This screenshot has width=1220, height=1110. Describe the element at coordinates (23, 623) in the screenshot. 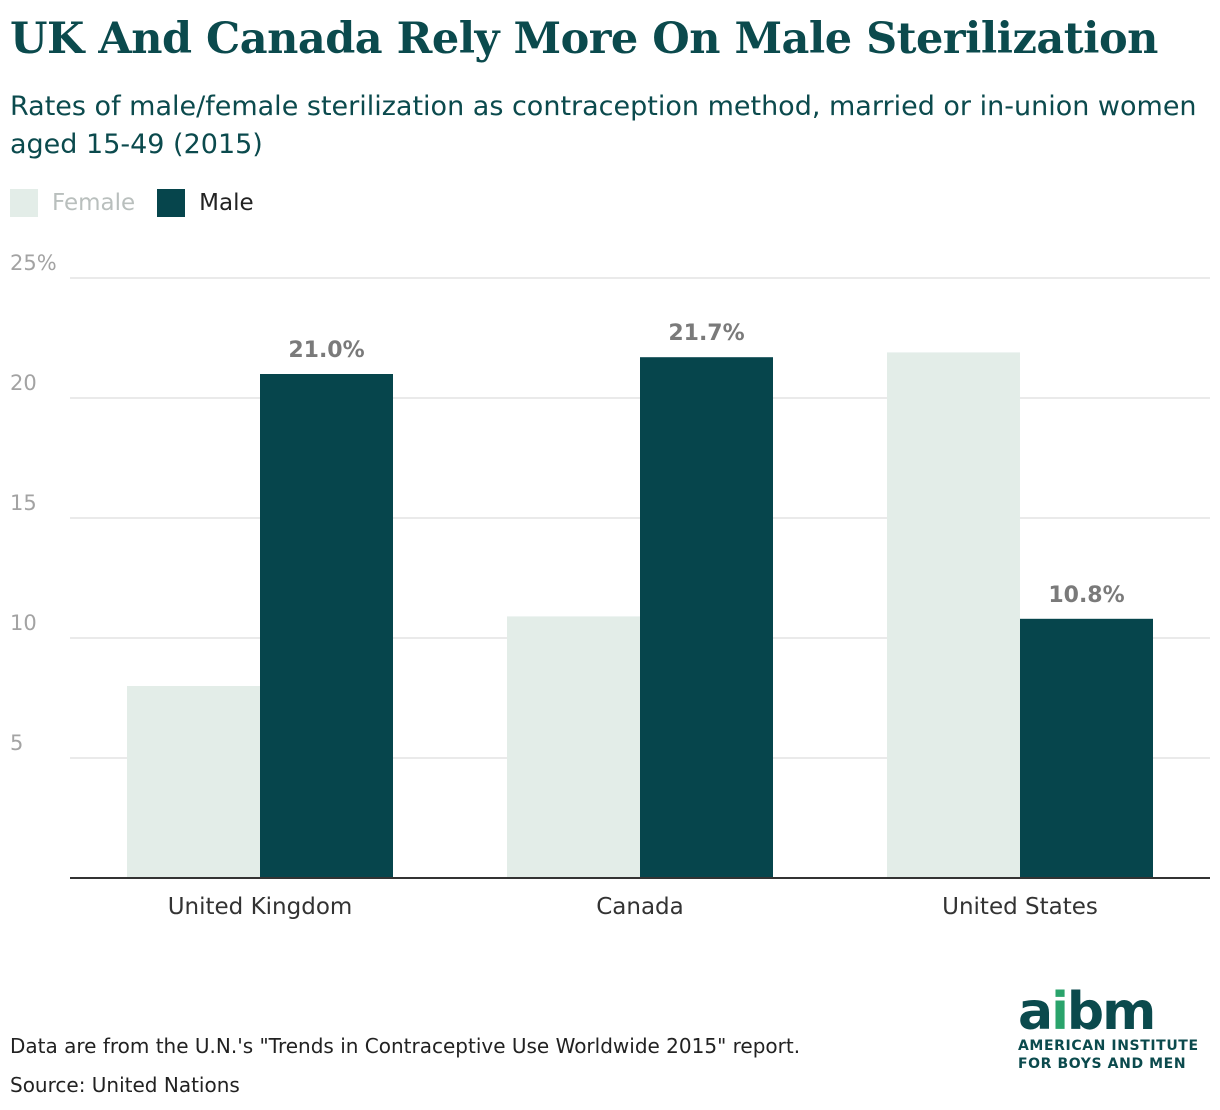

I see `y-tick-label: 10` at that location.